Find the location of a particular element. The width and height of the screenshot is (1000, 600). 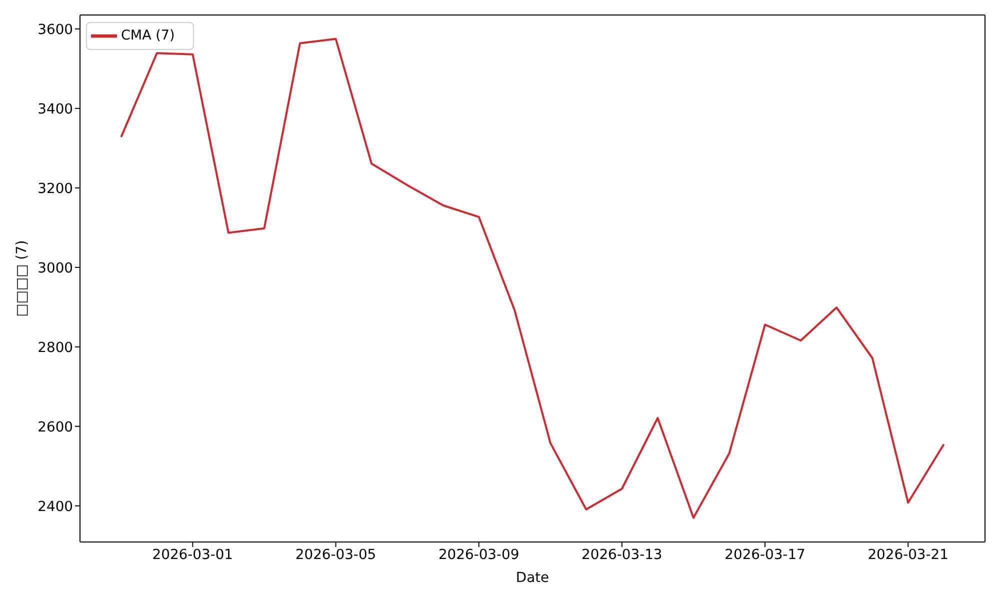

y-tick-label: 3200 is located at coordinates (55, 188).